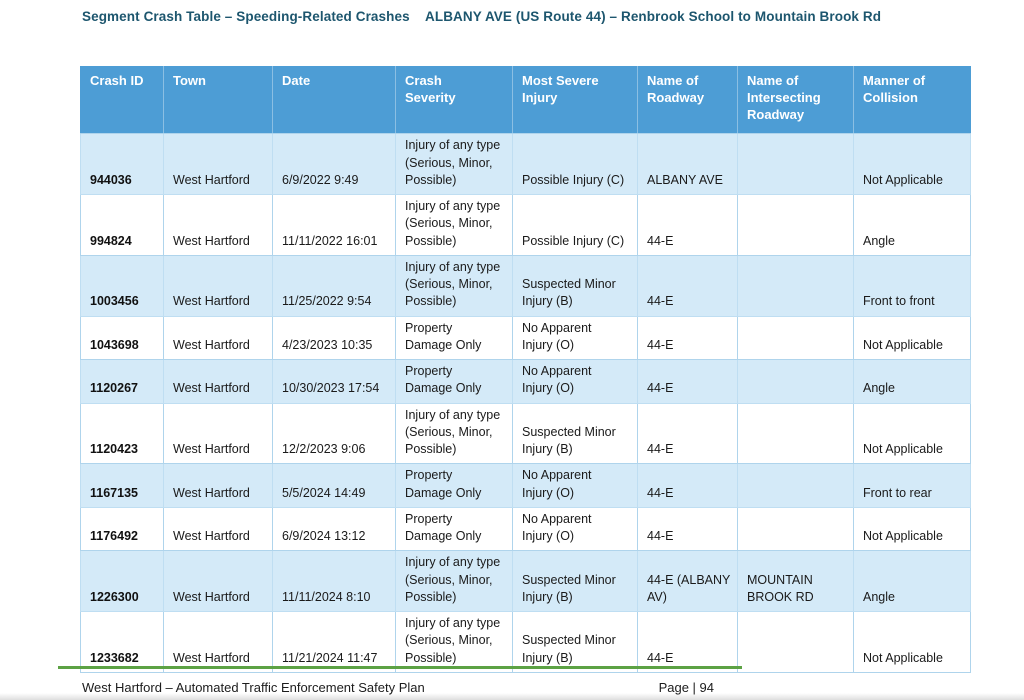 Image resolution: width=1024 pixels, height=700 pixels. I want to click on cell-crash-id: 1226300, so click(122, 581).